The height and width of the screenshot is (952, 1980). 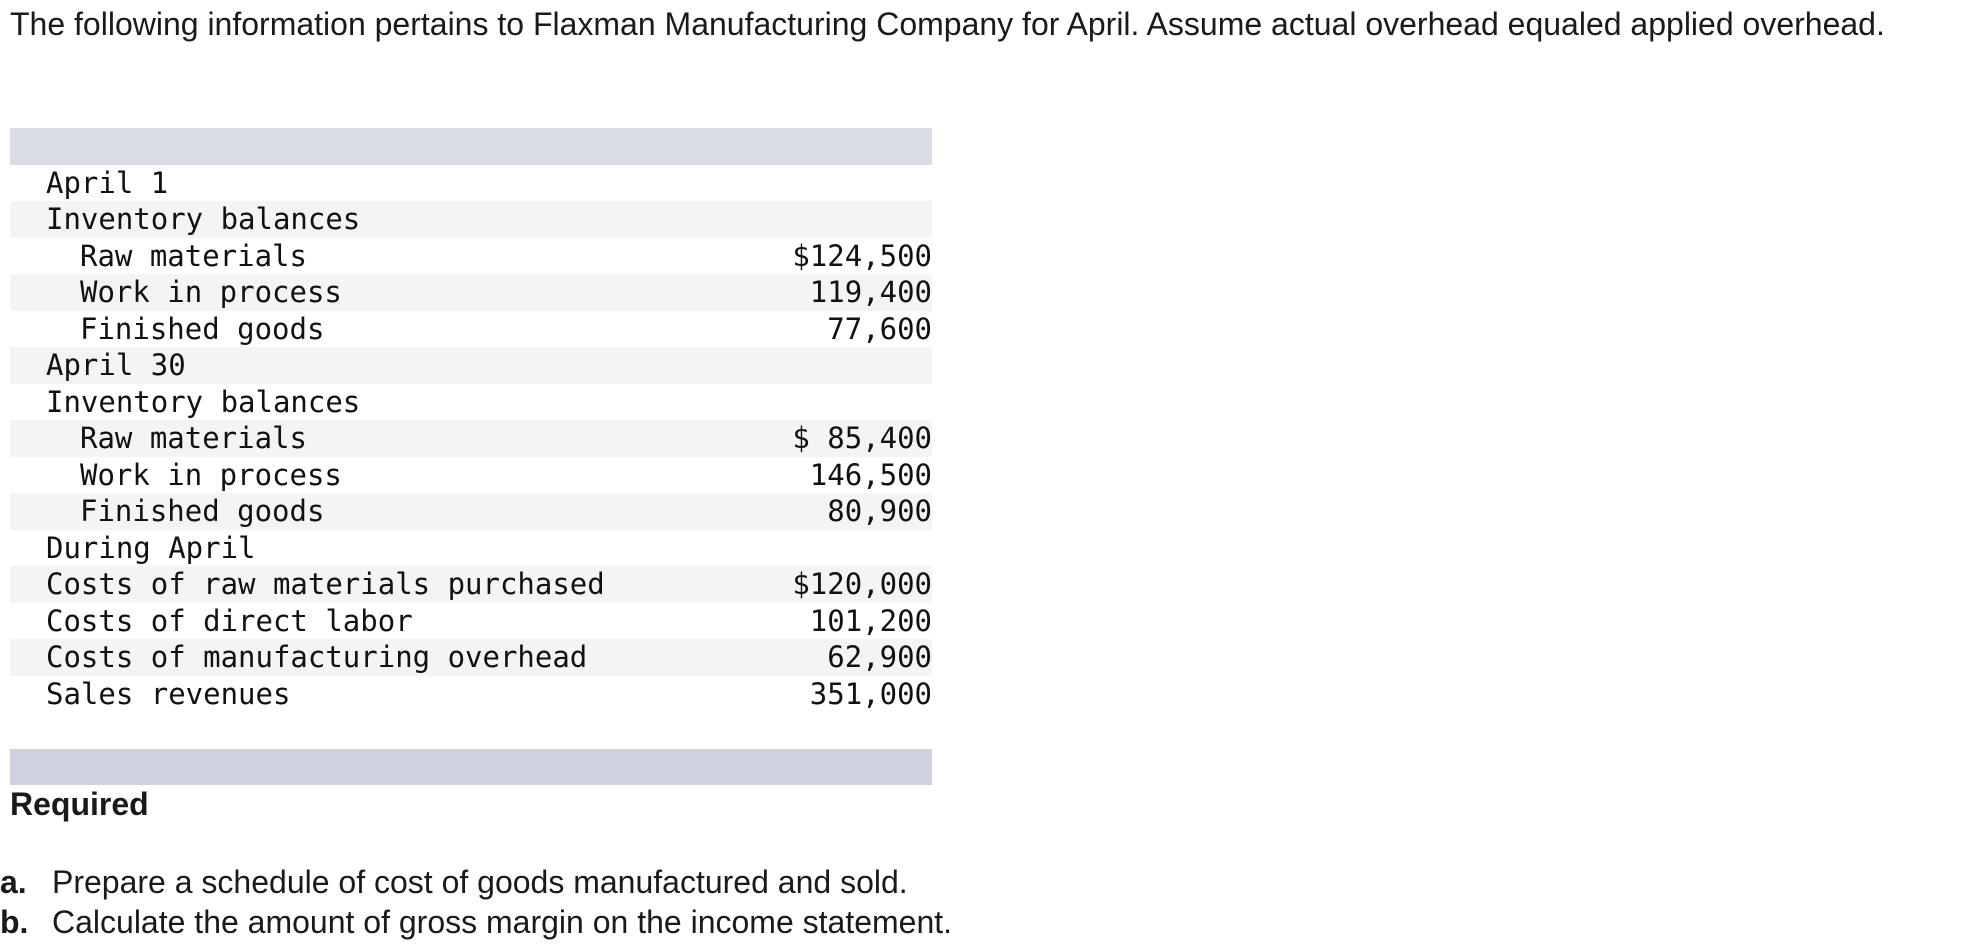 What do you see at coordinates (862, 255) in the screenshot?
I see `row-value: $124,500` at bounding box center [862, 255].